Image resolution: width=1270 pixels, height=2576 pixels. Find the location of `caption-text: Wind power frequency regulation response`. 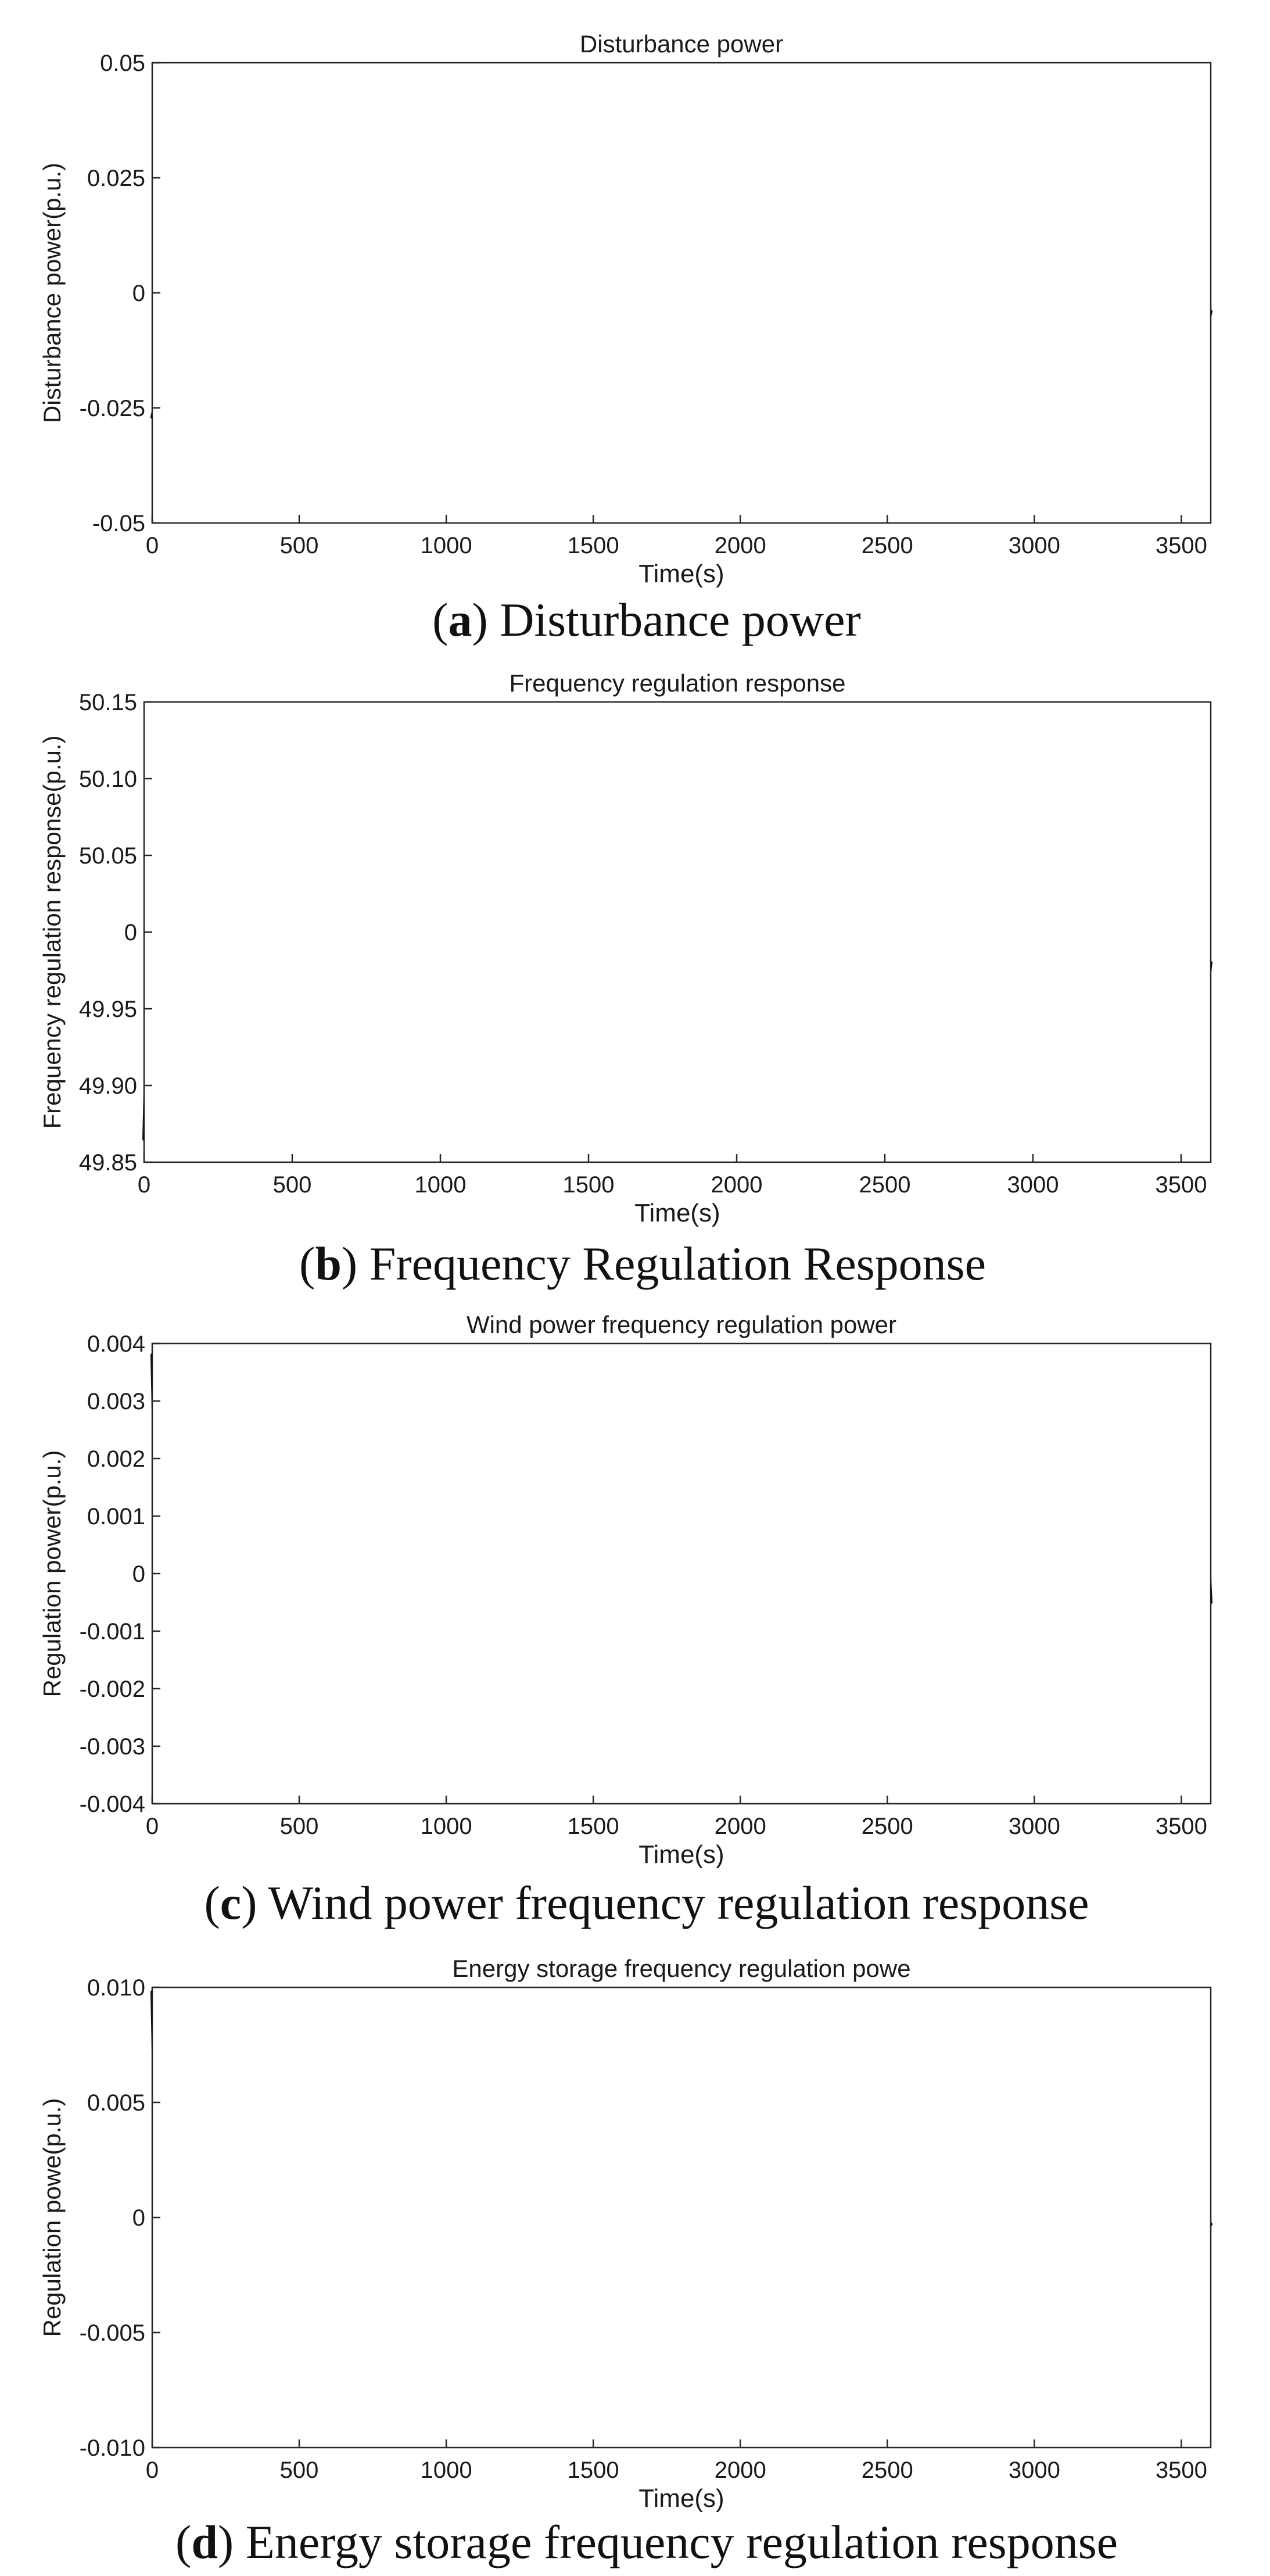

caption-text: Wind power frequency regulation response is located at coordinates (673, 1902).